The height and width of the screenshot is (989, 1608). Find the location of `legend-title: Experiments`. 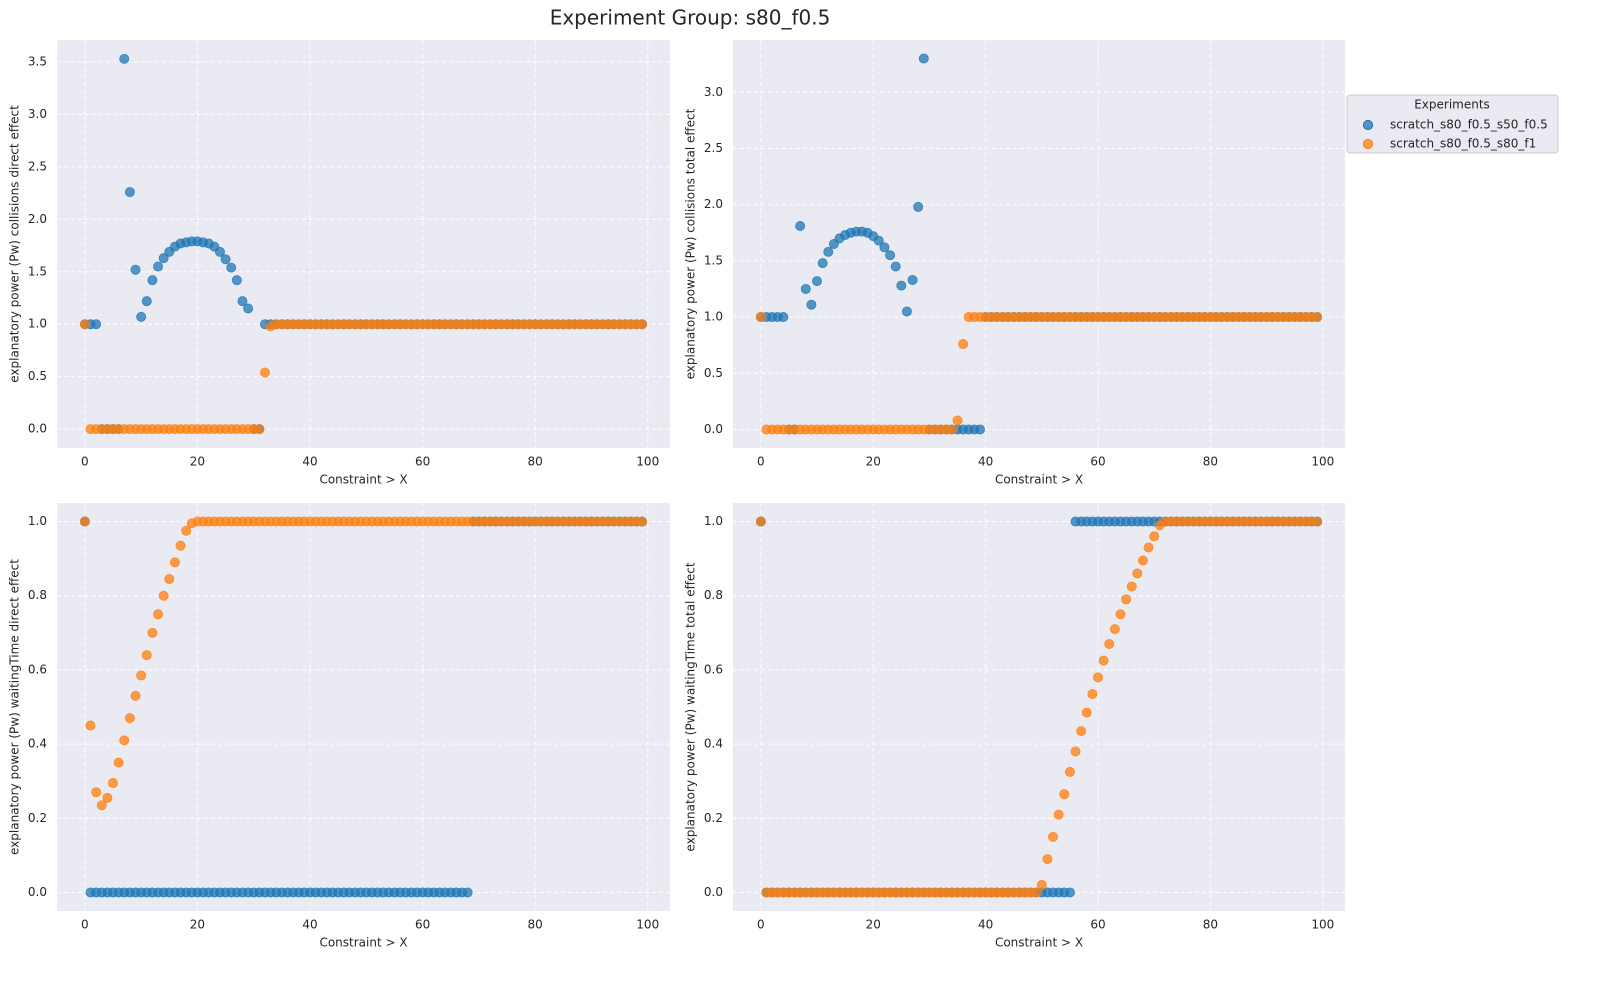

legend-title: Experiments is located at coordinates (1452, 105).